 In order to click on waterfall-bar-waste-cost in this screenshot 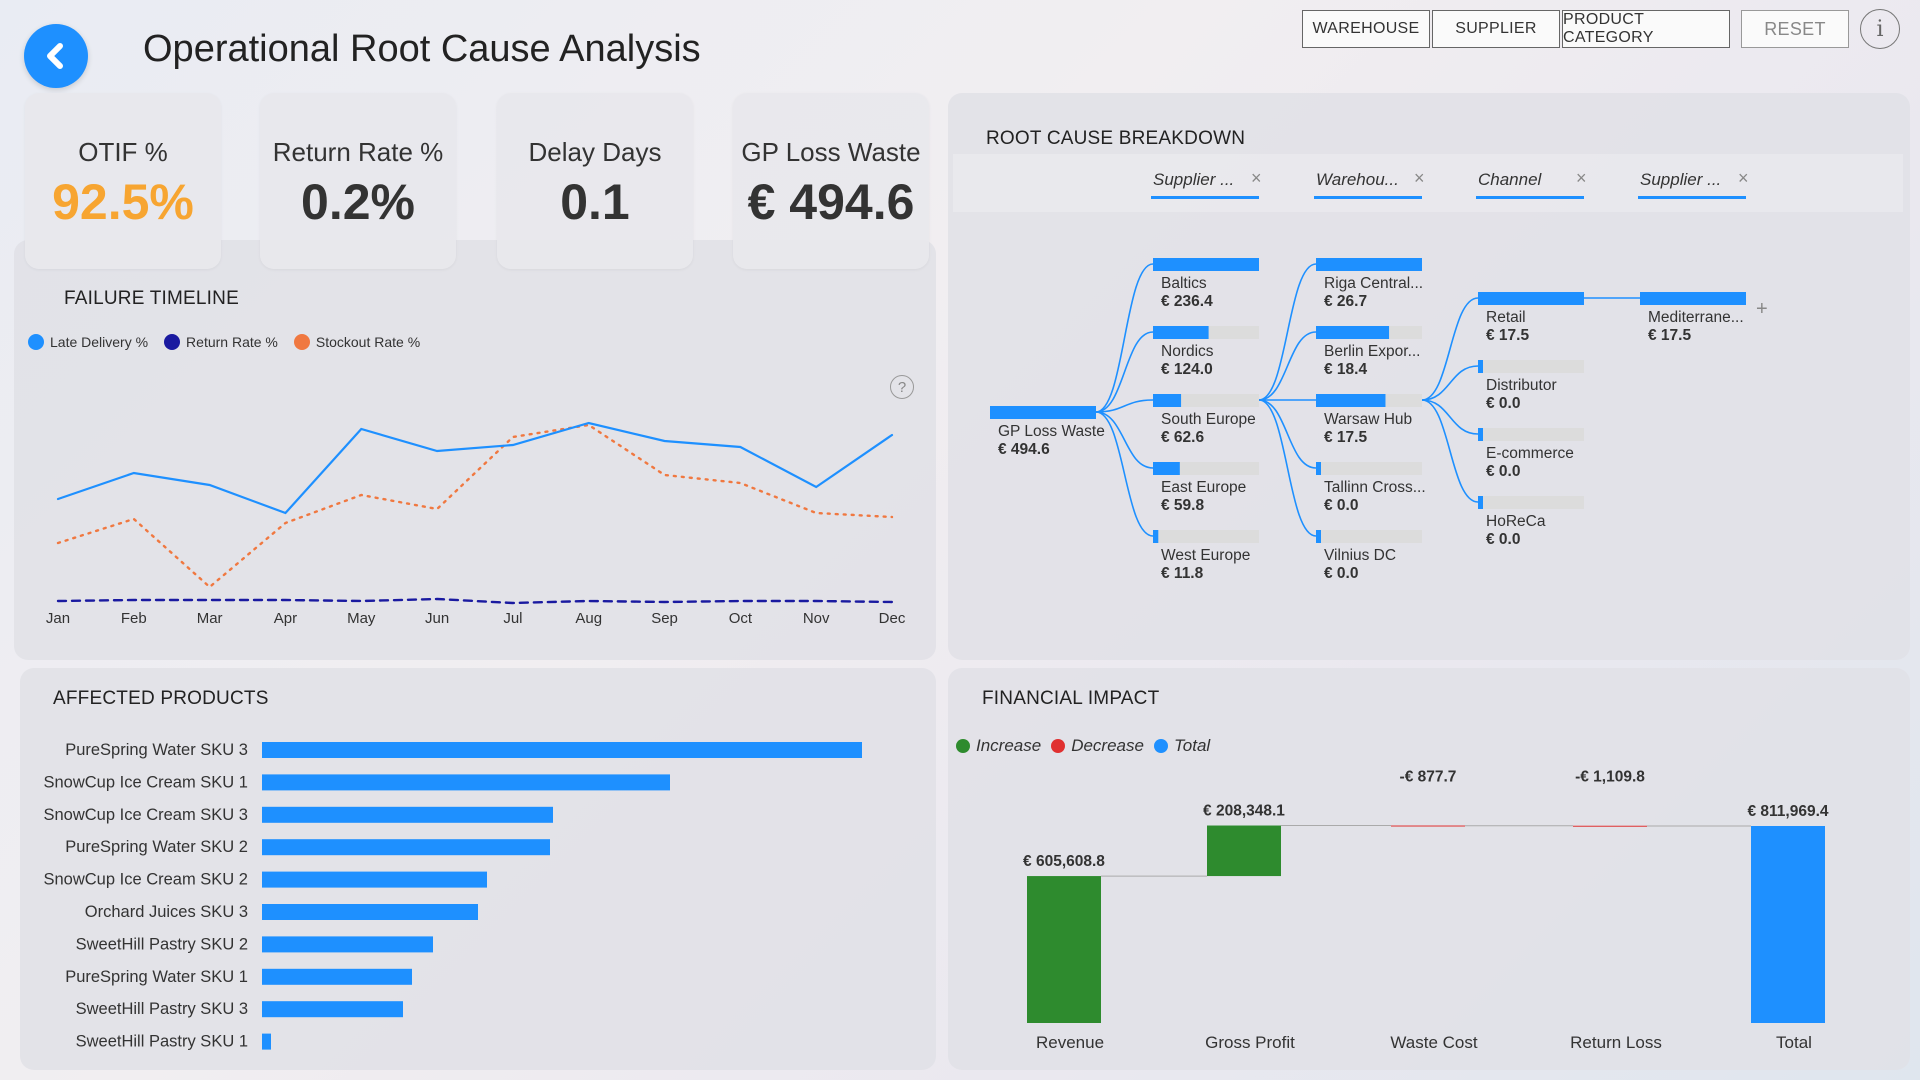, I will do `click(1428, 826)`.